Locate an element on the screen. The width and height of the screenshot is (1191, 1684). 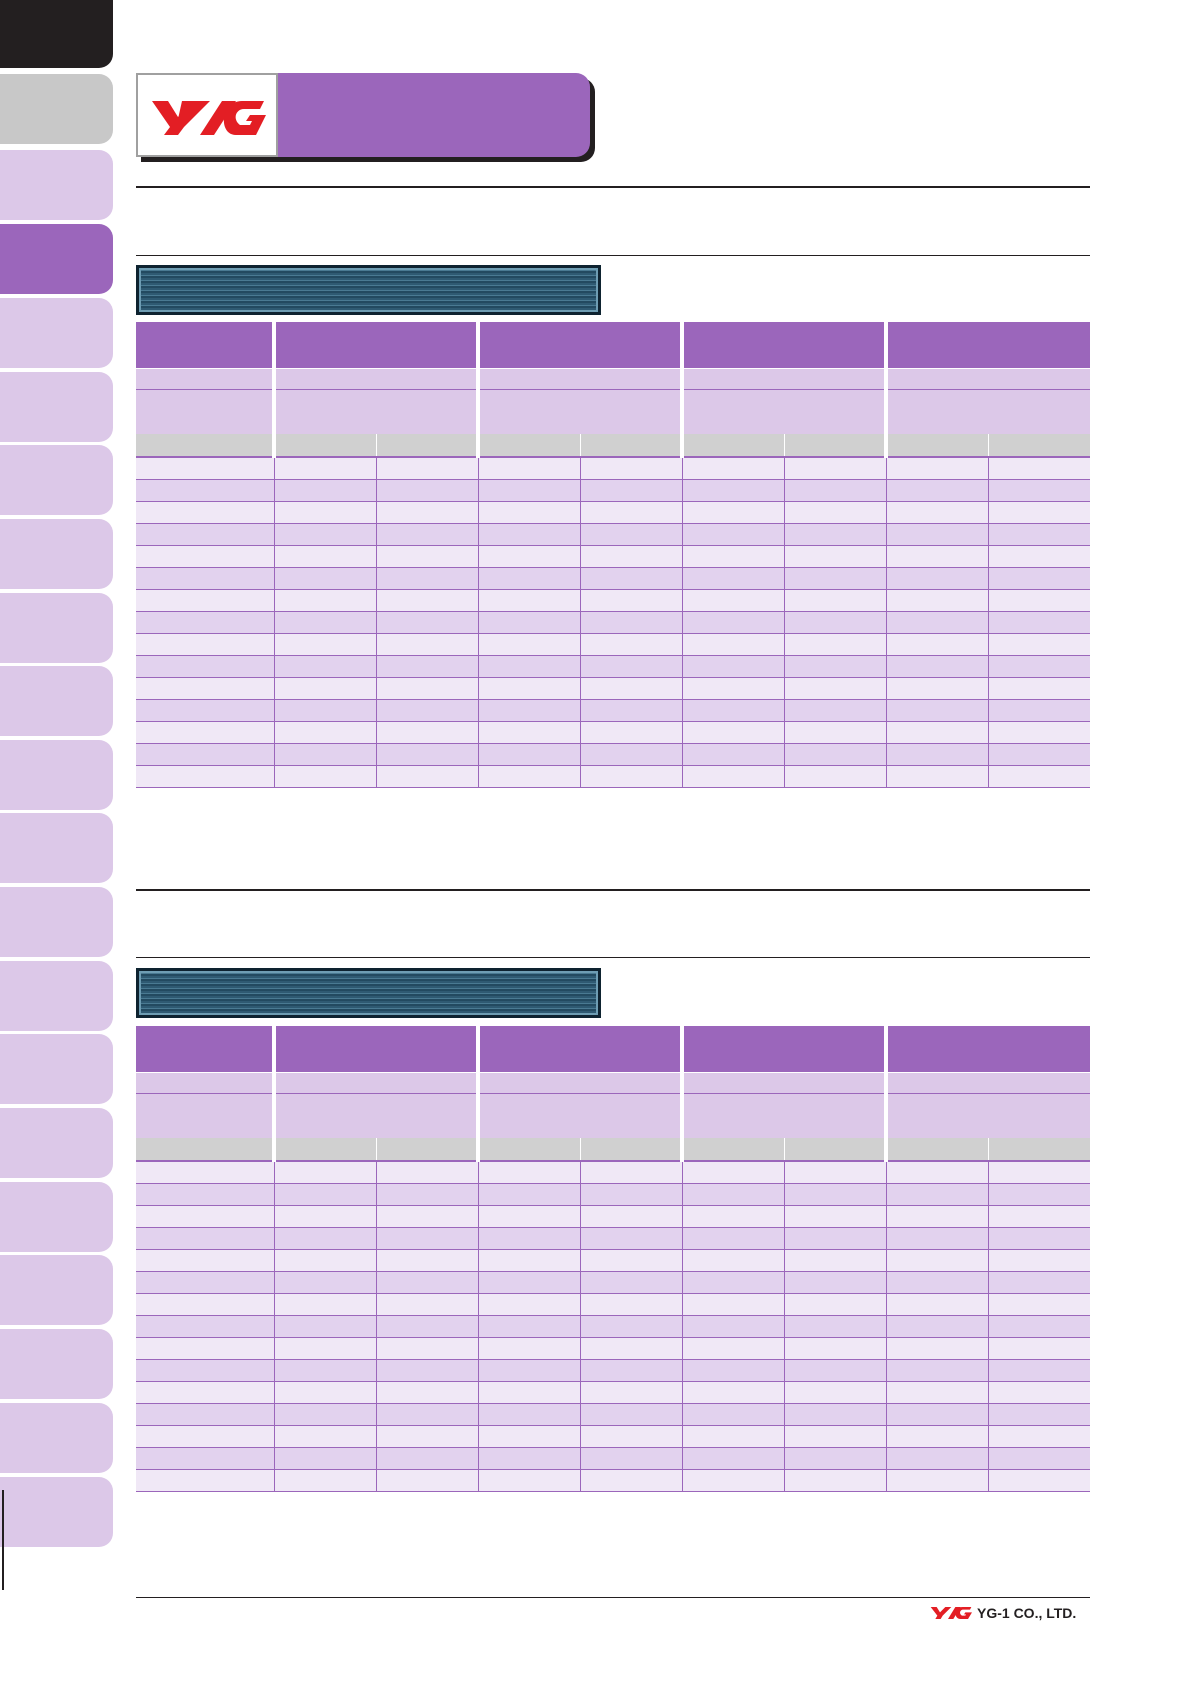
table-units-row is located at coordinates (613, 445).